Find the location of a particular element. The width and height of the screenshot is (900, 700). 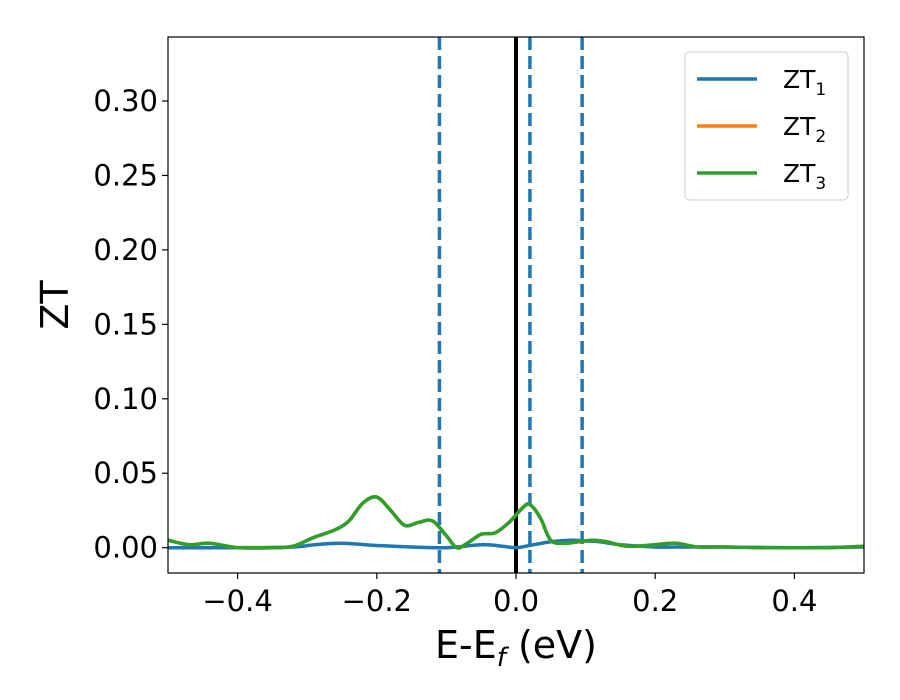

y-tick-label: 0.25 is located at coordinates (125, 175).